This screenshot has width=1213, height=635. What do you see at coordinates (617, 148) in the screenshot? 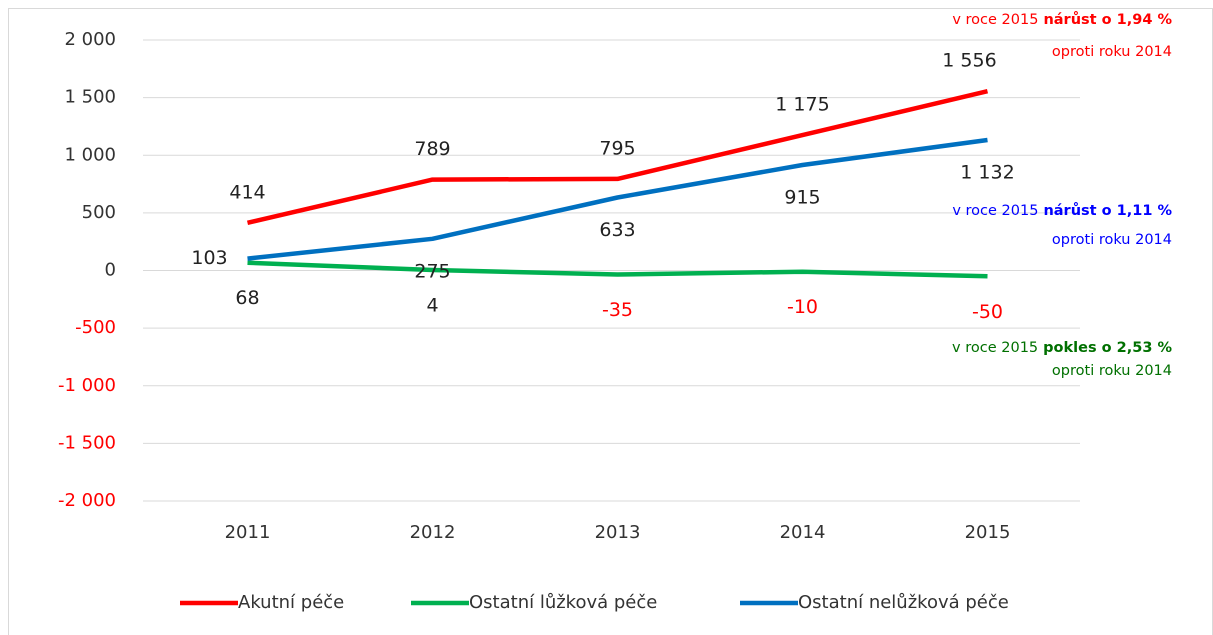
I see `data-label: 795` at bounding box center [617, 148].